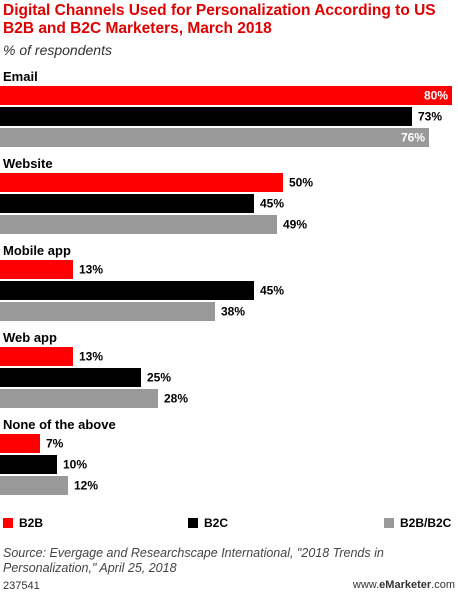 The width and height of the screenshot is (458, 594). I want to click on legend-swatch-b2c, so click(193, 523).